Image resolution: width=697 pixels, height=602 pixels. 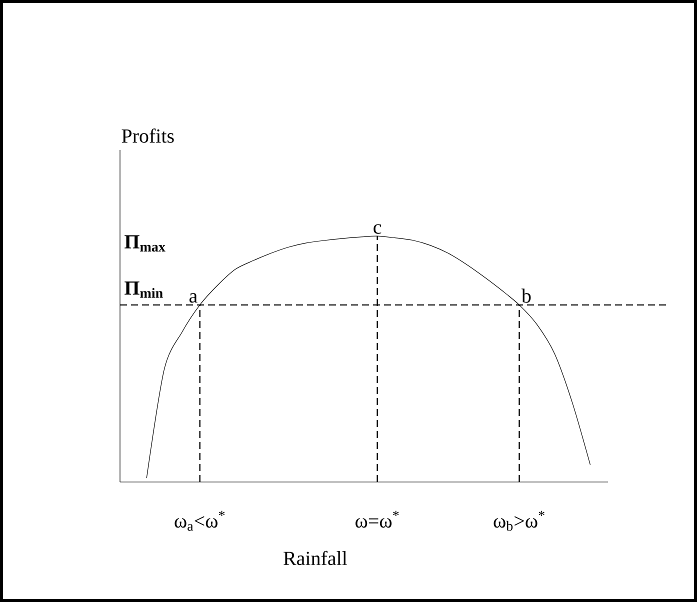 I want to click on annotation: Π$_{max}$, so click(x=145, y=243).